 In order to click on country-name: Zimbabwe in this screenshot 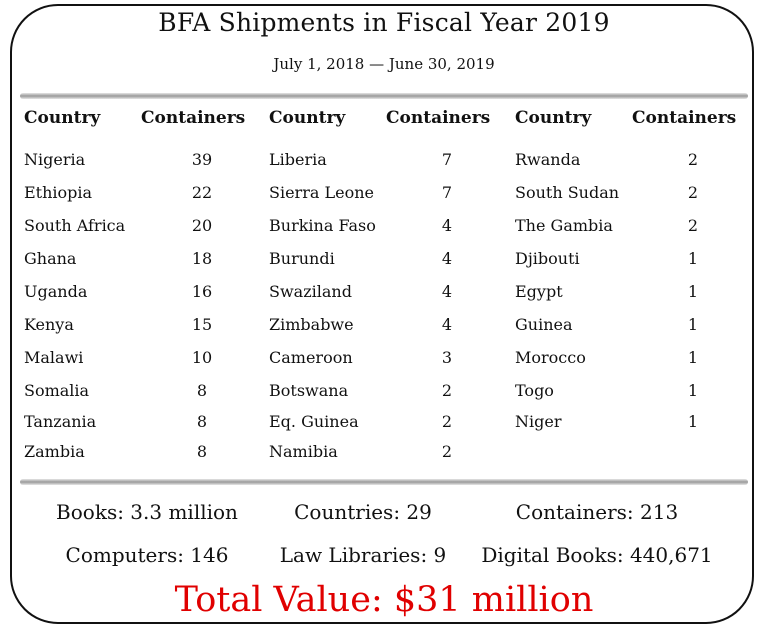, I will do `click(311, 324)`.